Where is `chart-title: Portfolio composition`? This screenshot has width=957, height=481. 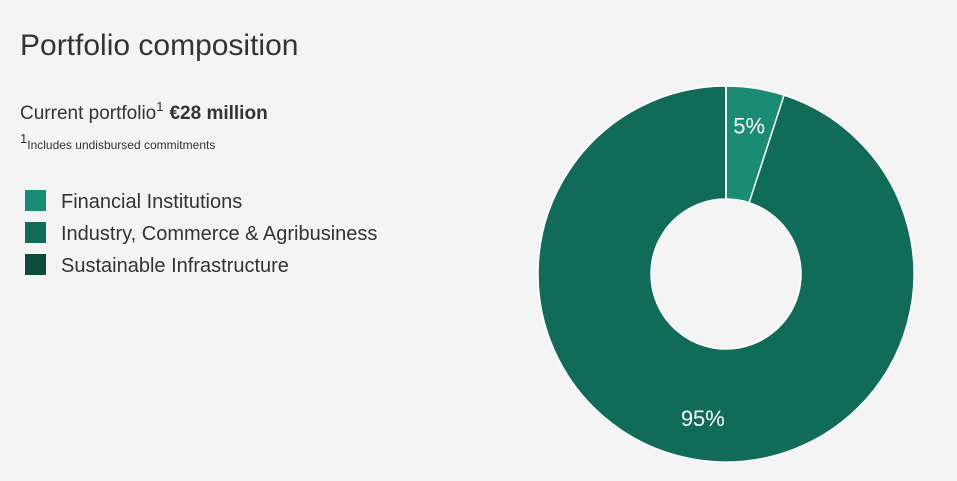
chart-title: Portfolio composition is located at coordinates (159, 45).